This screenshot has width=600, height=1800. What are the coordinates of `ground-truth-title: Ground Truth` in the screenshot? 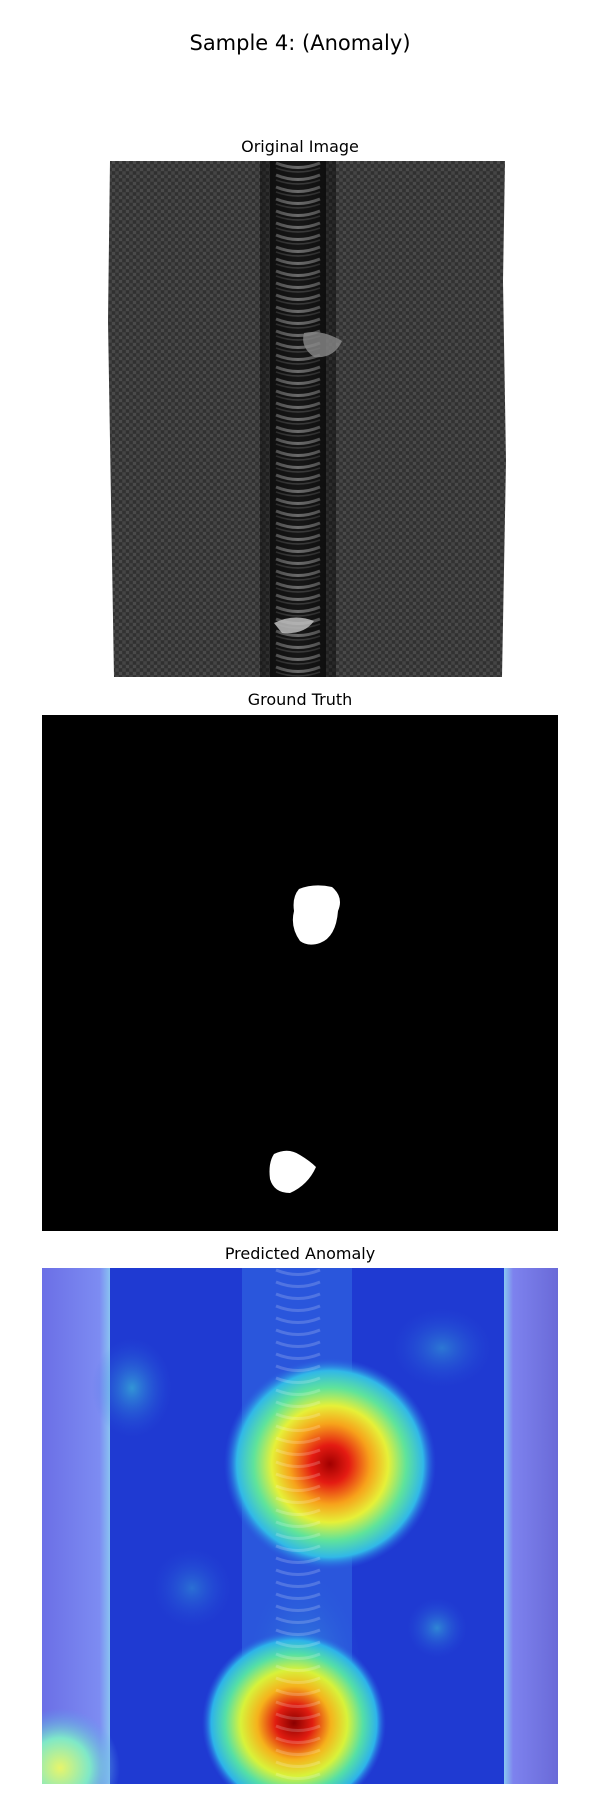 It's located at (300, 699).